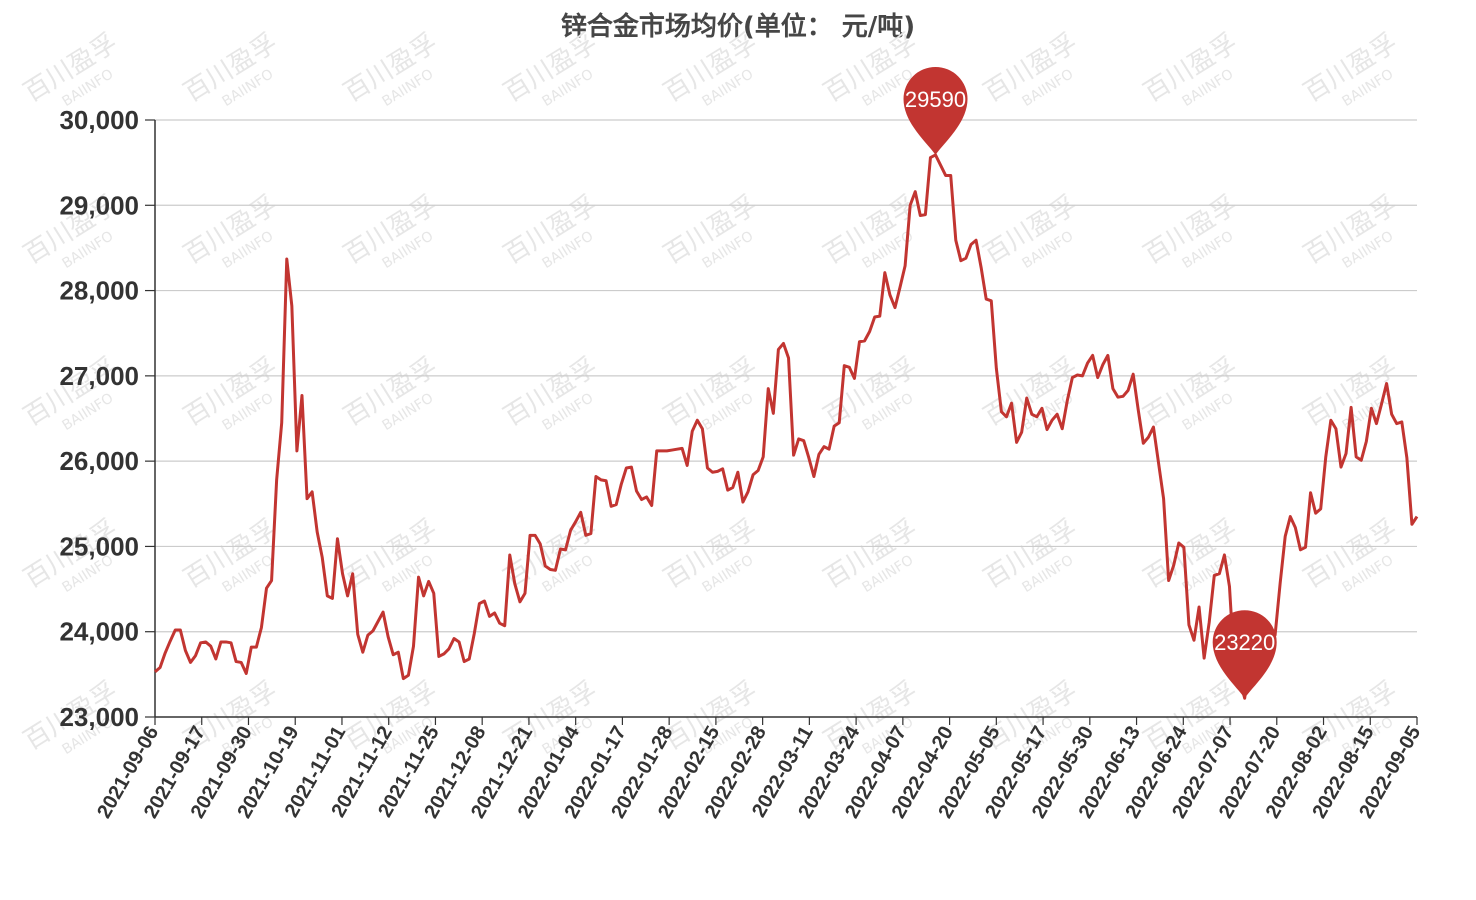 Image resolution: width=1476 pixels, height=900 pixels. I want to click on y-tick-label: 23,000, so click(99, 717).